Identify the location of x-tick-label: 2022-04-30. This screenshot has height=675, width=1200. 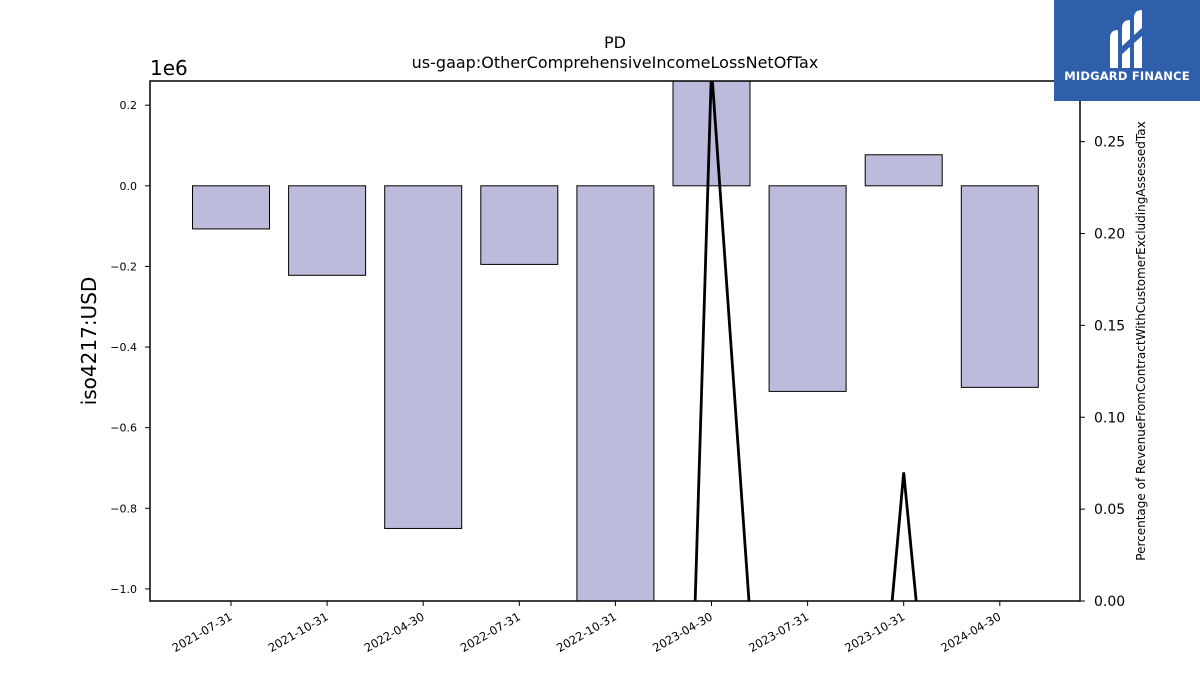
(394, 632).